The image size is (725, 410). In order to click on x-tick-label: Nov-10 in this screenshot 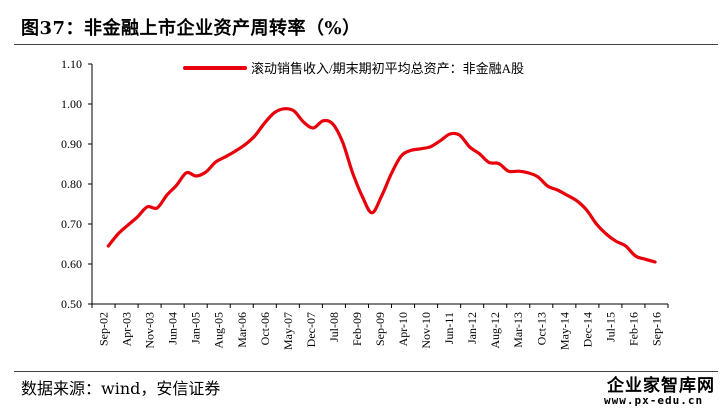, I will do `click(426, 330)`.